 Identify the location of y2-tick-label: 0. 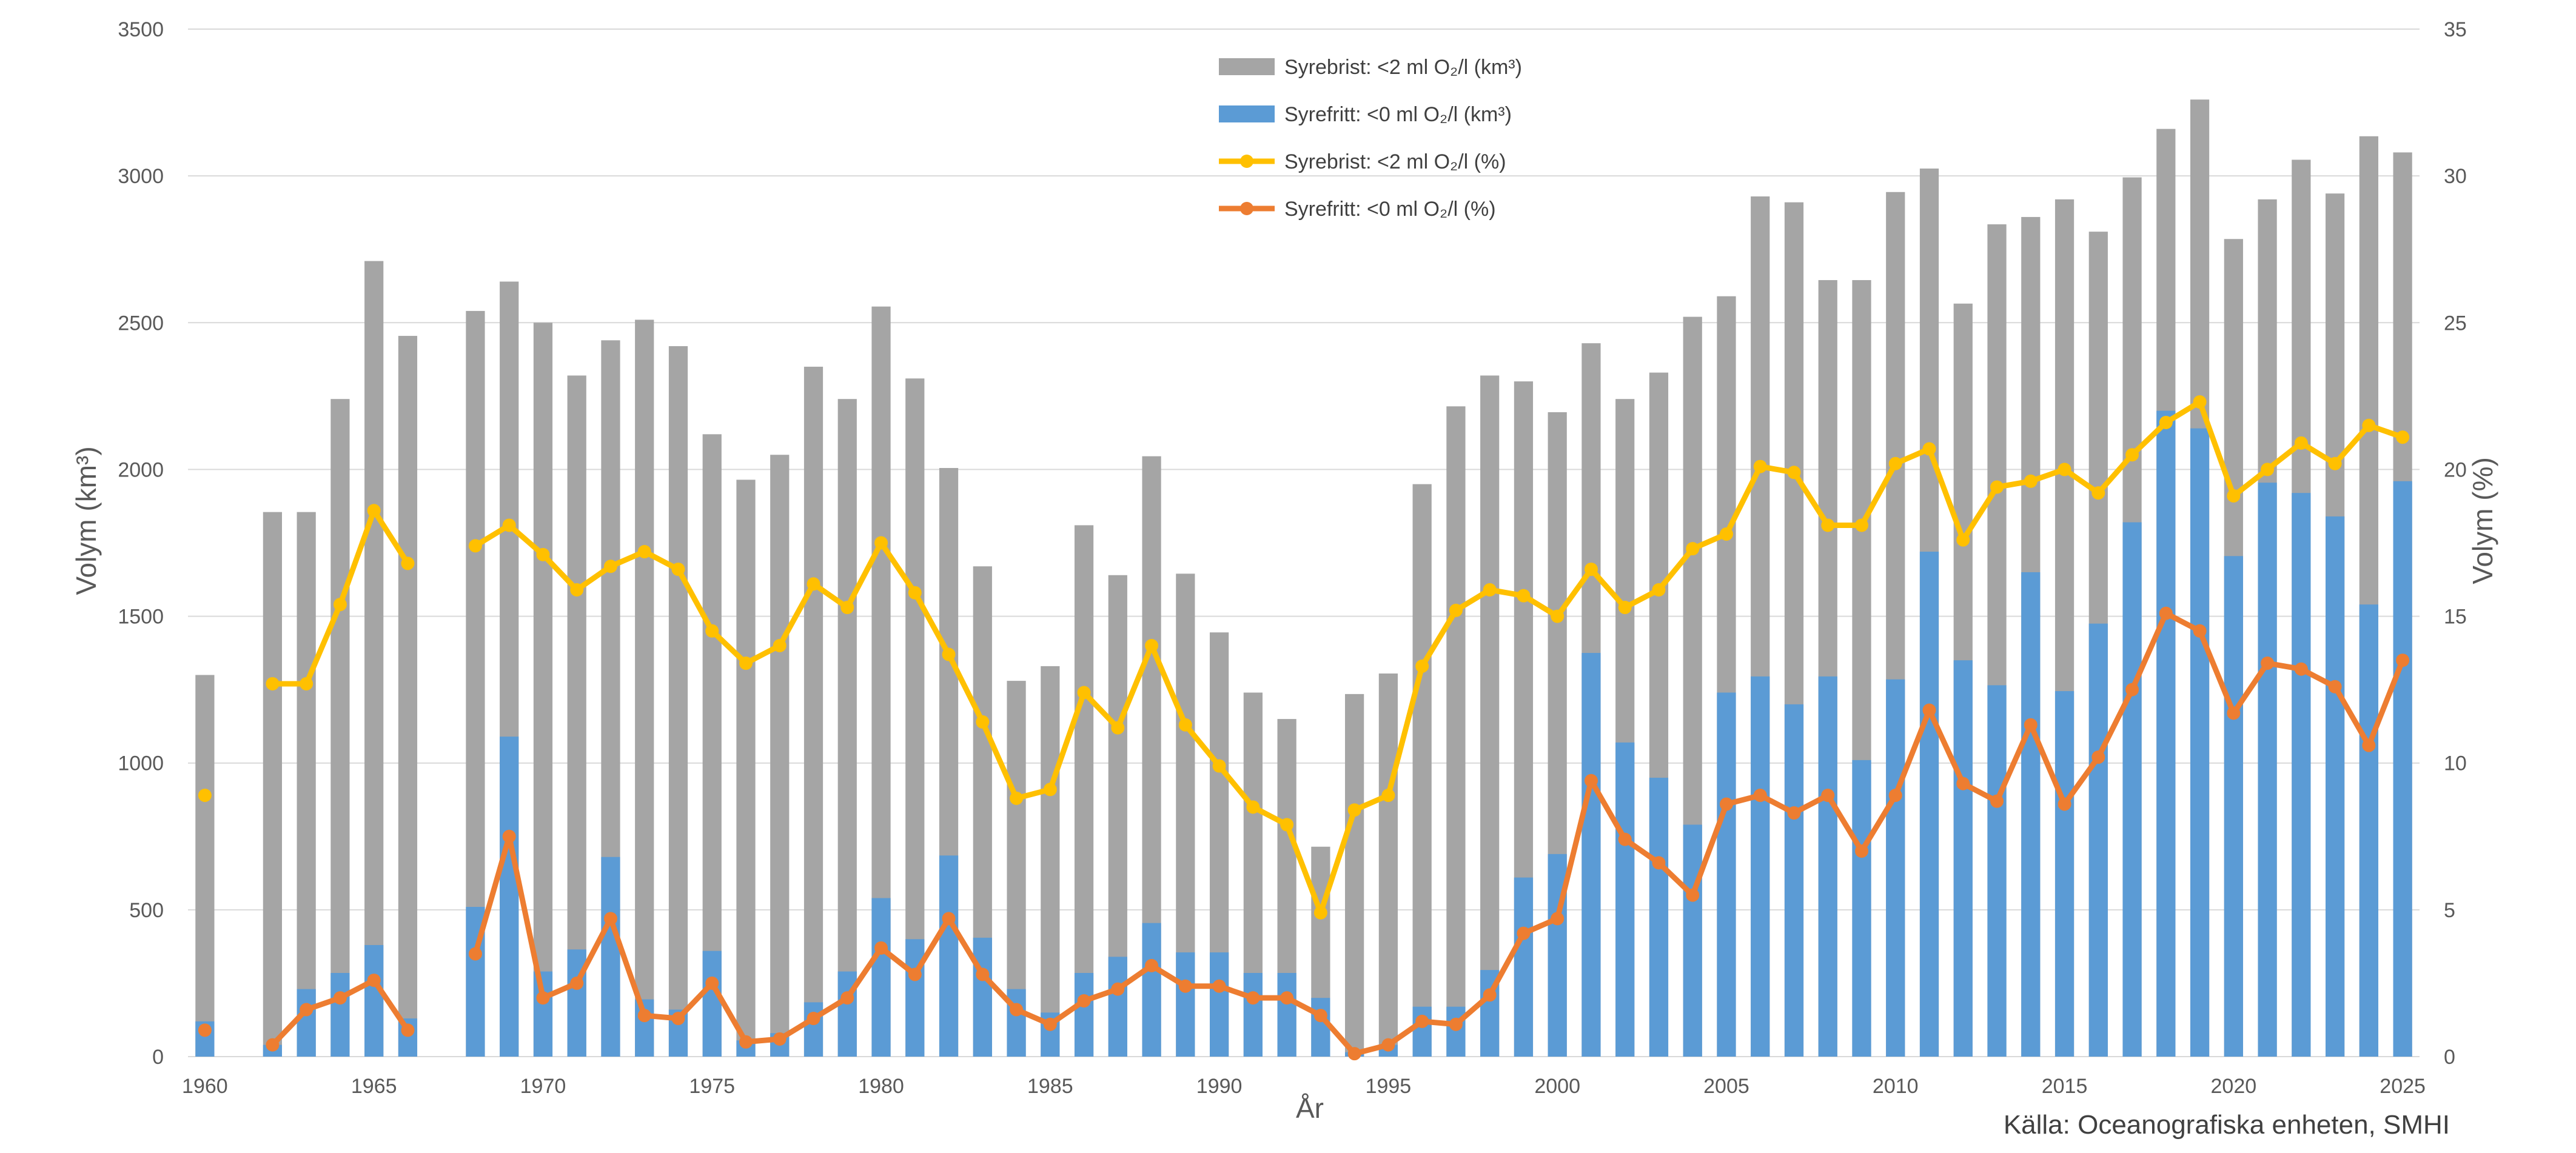
(2449, 1057).